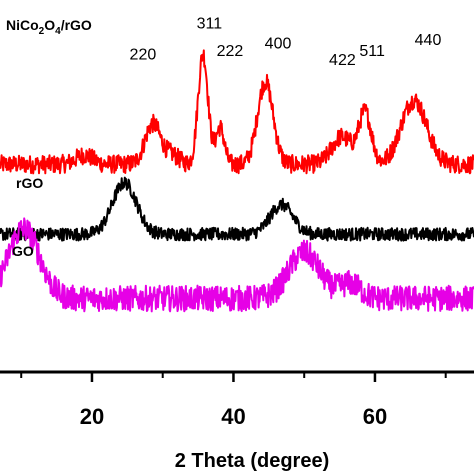  What do you see at coordinates (233, 416) in the screenshot?
I see `x-tick-label: 40` at bounding box center [233, 416].